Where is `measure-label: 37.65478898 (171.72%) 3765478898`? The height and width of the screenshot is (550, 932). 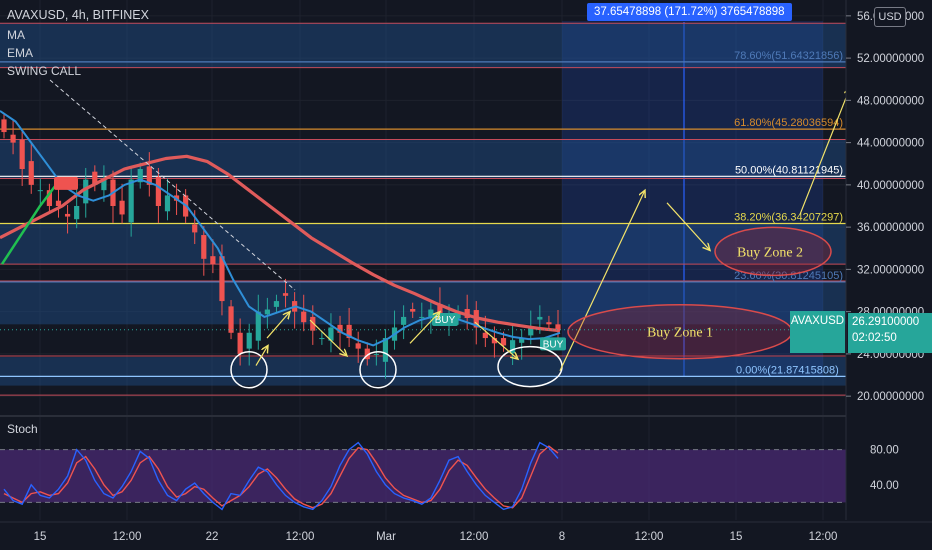 measure-label: 37.65478898 (171.72%) 3765478898 is located at coordinates (689, 12).